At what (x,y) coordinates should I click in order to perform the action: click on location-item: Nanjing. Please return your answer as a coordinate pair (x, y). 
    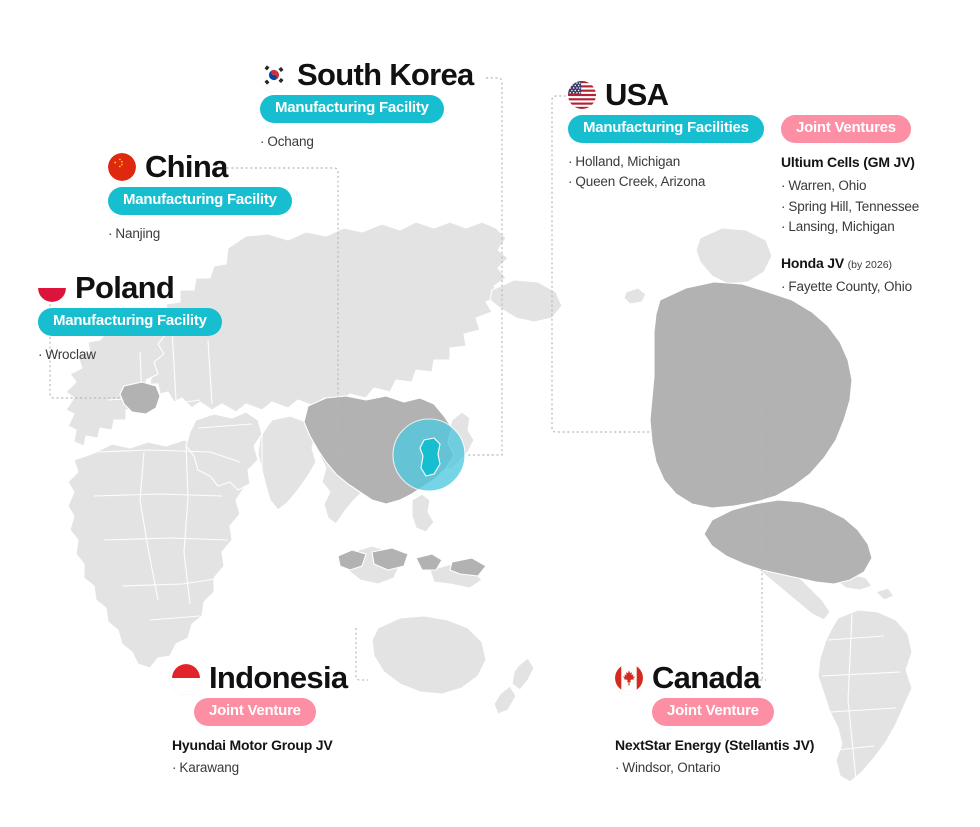
    Looking at the image, I should click on (200, 234).